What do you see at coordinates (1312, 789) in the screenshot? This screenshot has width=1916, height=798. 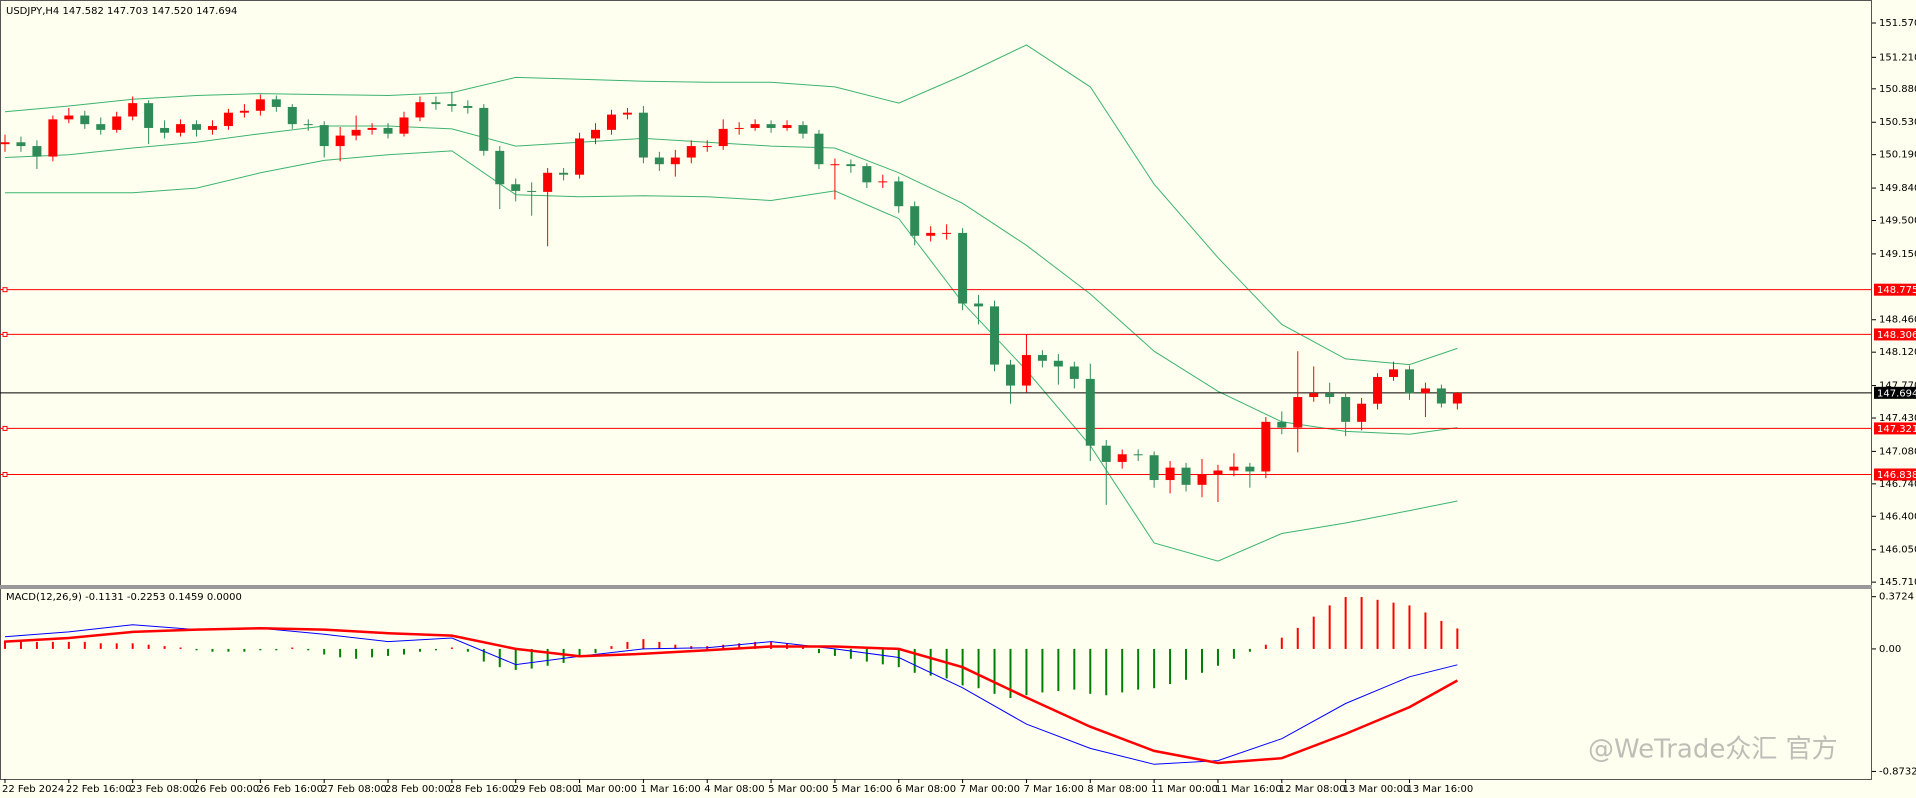 I see `x-tick-label: 12 Mar 08:00` at bounding box center [1312, 789].